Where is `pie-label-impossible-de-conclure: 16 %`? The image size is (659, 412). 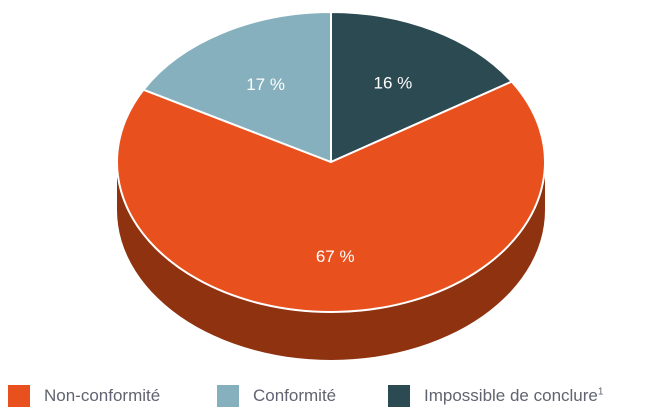 pie-label-impossible-de-conclure: 16 % is located at coordinates (393, 83).